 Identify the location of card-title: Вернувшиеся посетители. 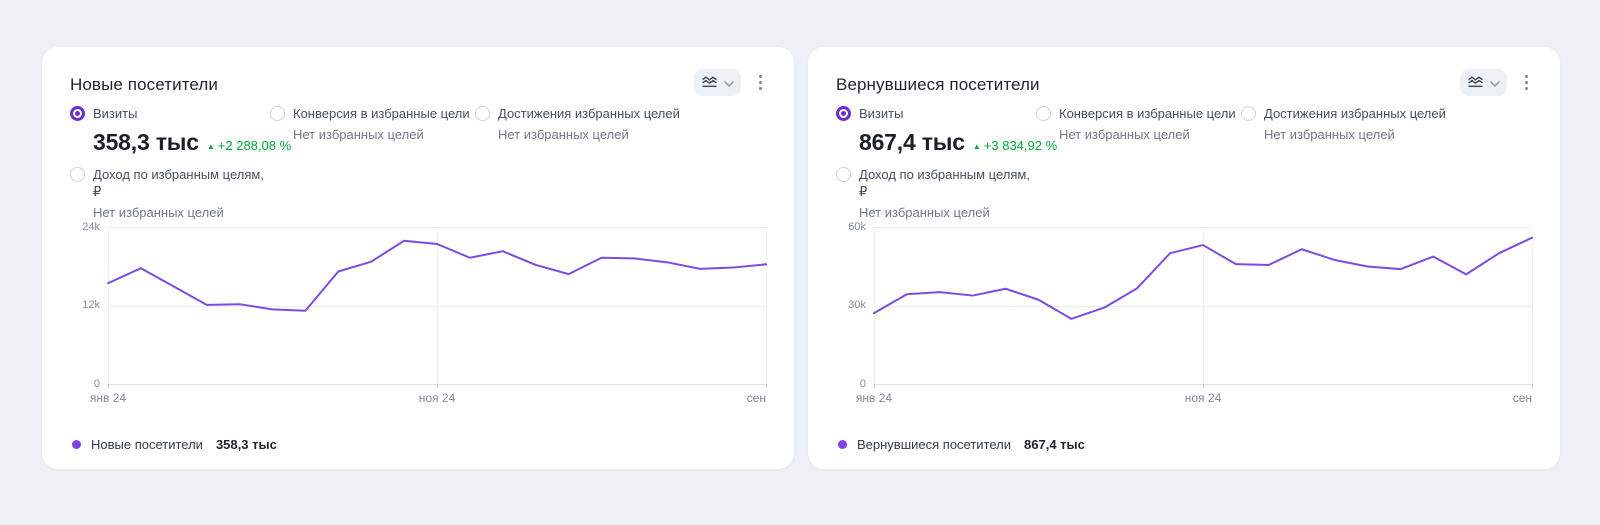
(938, 84).